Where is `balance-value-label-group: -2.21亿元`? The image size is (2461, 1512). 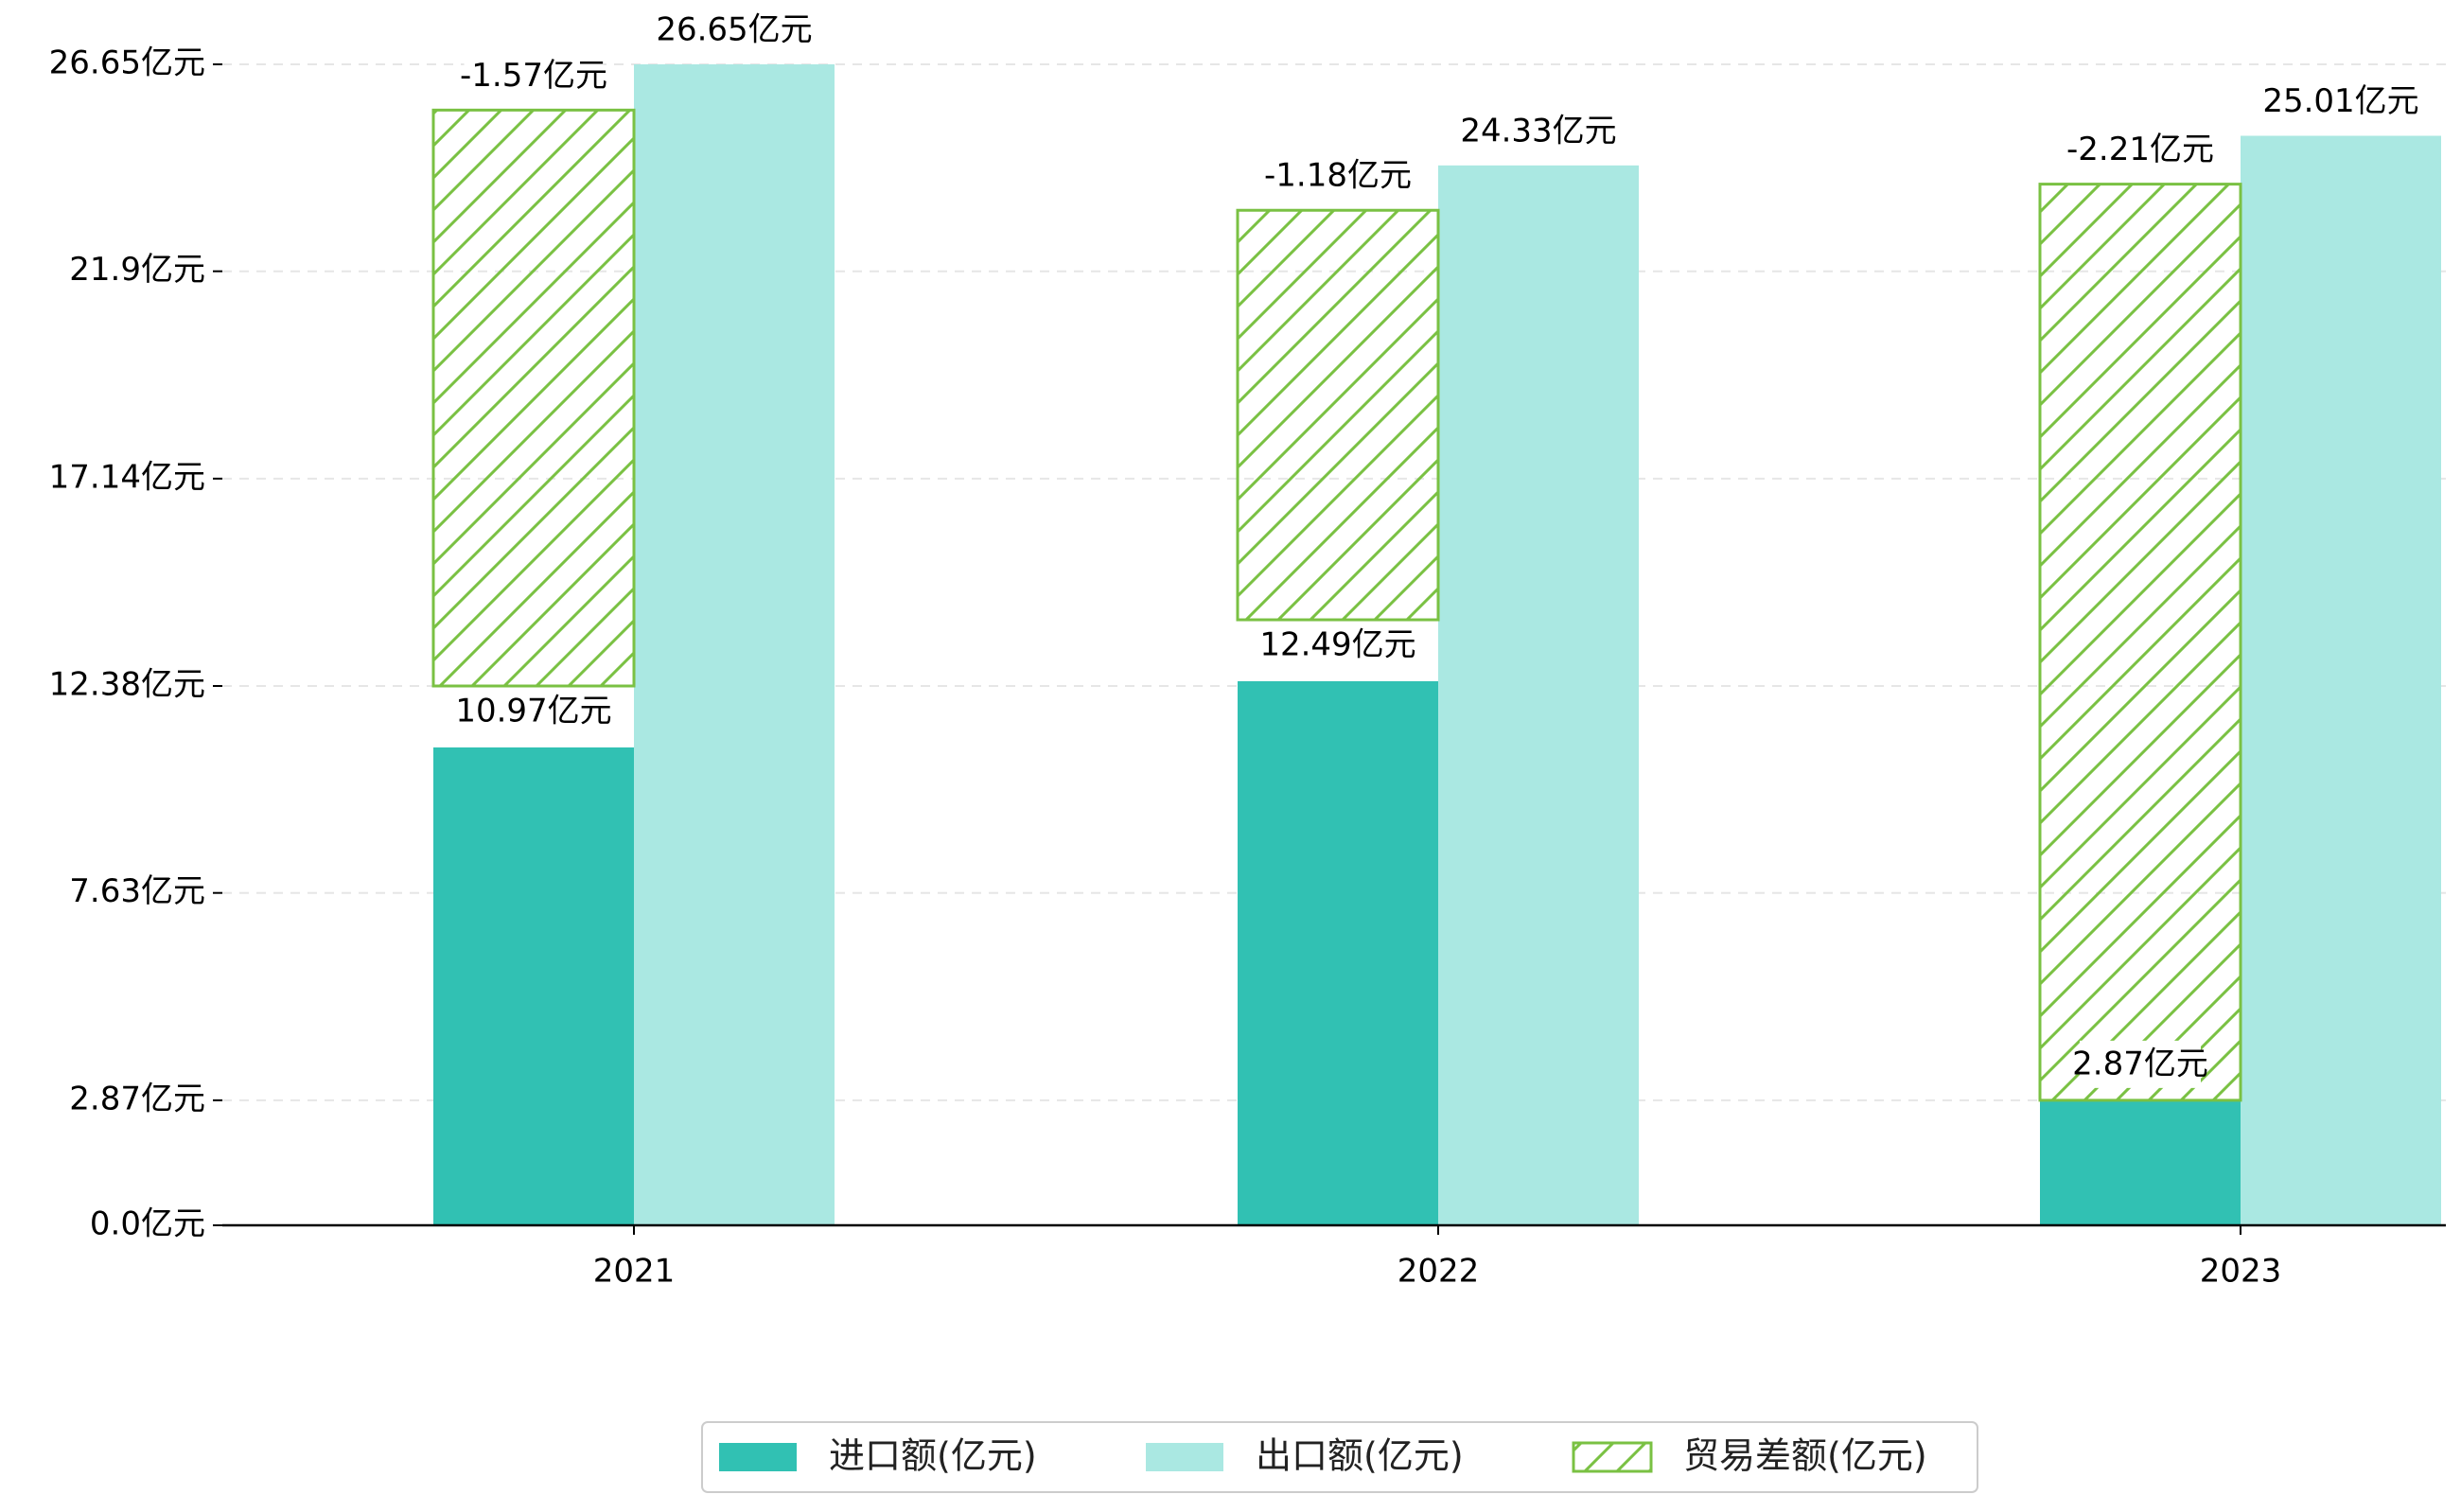
balance-value-label-group: -2.21亿元 is located at coordinates (2140, 150).